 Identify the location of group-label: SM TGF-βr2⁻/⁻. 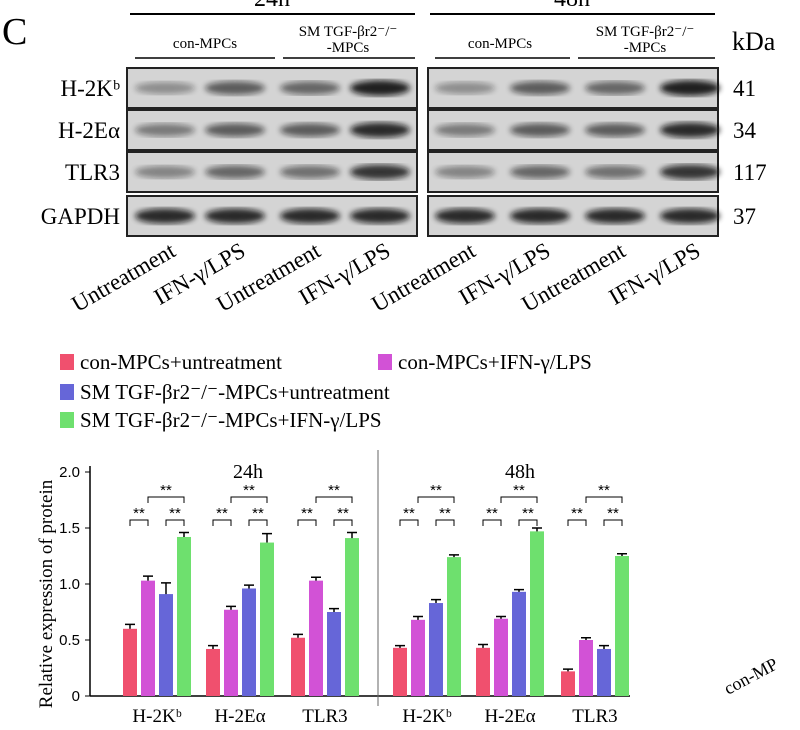
(348, 32).